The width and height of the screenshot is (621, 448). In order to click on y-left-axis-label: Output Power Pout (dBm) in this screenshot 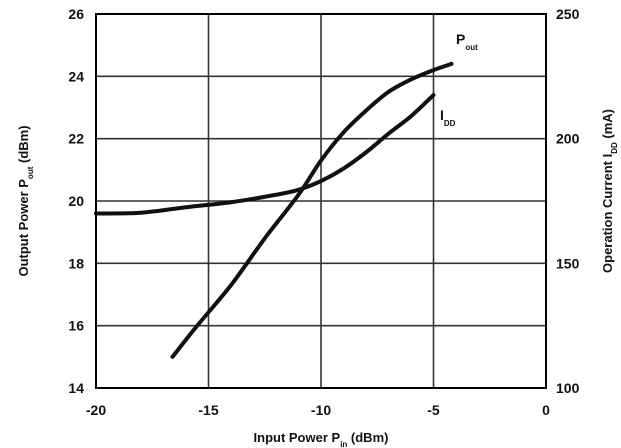, I will do `click(25, 200)`.